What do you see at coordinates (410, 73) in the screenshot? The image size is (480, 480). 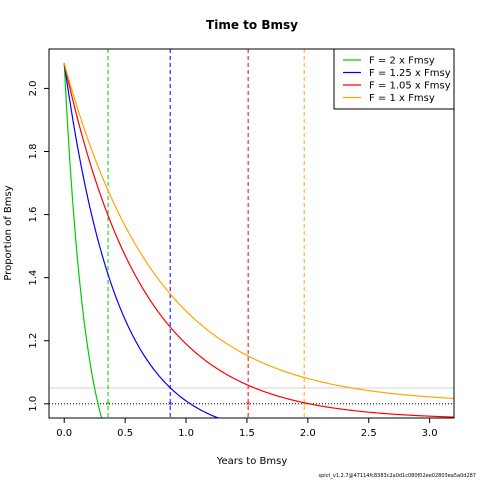 I see `legend-label-1: F = 1.25 x Fmsy` at bounding box center [410, 73].